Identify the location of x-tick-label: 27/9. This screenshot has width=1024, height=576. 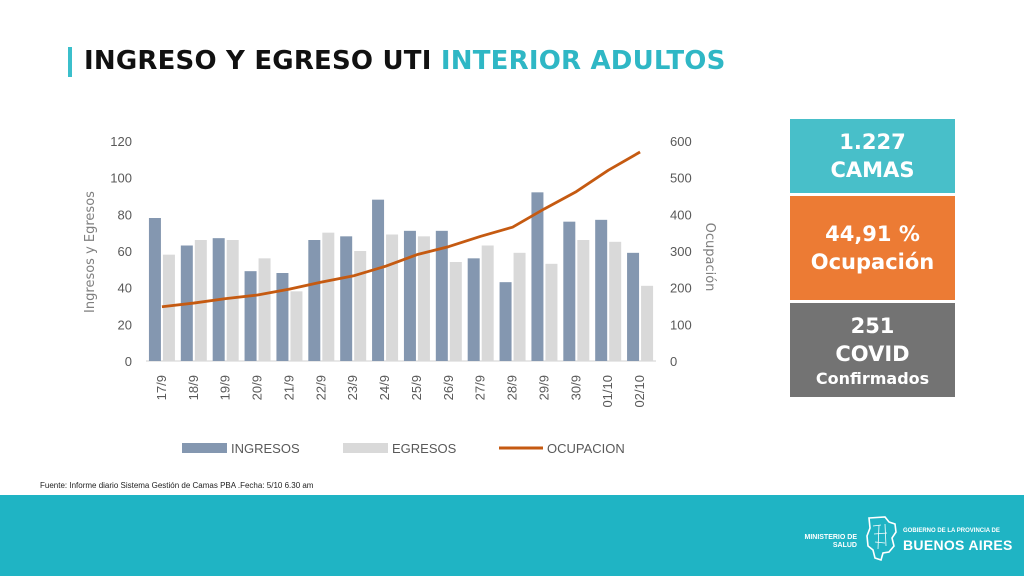
(480, 387).